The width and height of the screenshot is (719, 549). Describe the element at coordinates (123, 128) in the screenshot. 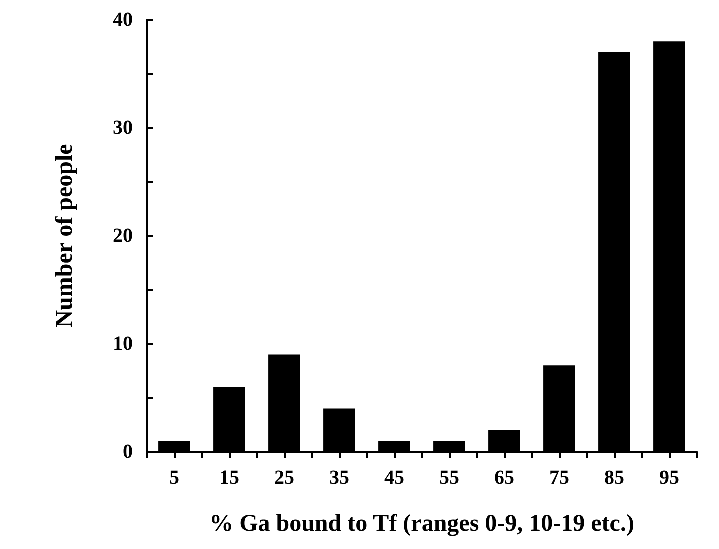

I see `y-tick-label: 30` at that location.